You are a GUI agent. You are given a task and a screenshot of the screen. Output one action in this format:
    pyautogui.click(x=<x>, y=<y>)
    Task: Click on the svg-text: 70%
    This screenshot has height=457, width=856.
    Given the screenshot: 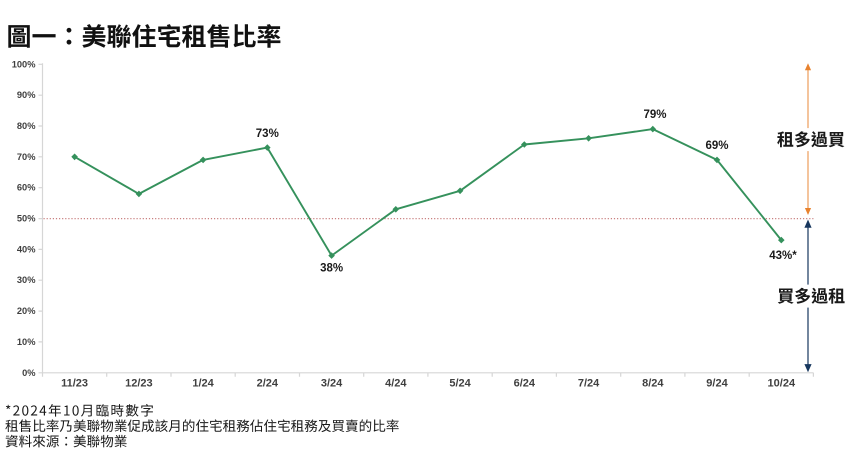 What is the action you would take?
    pyautogui.click(x=26, y=157)
    